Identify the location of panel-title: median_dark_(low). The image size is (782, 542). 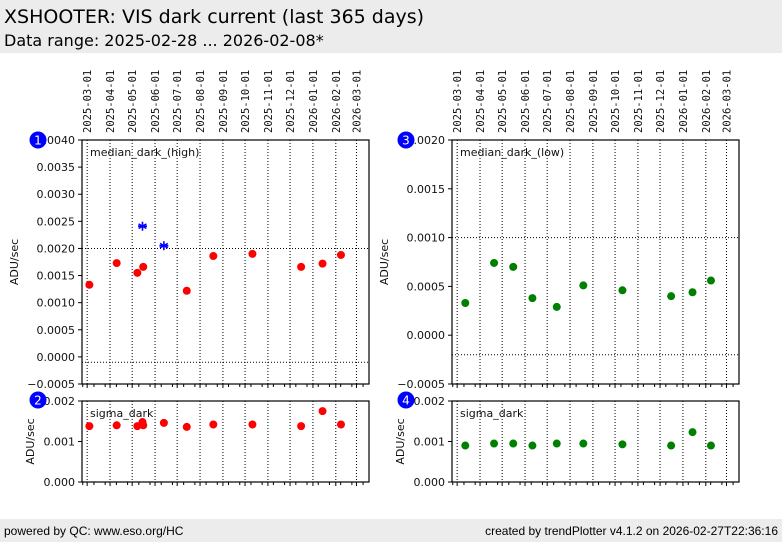
(512, 152).